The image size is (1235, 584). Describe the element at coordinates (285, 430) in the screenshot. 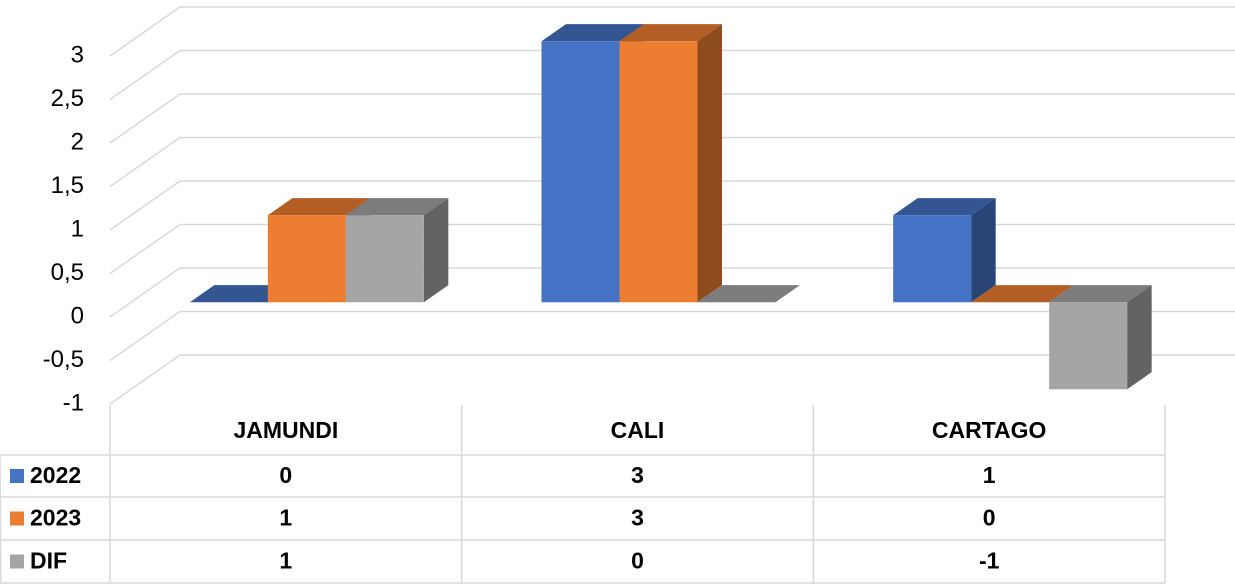

I see `table-header: JAMUNDI` at that location.